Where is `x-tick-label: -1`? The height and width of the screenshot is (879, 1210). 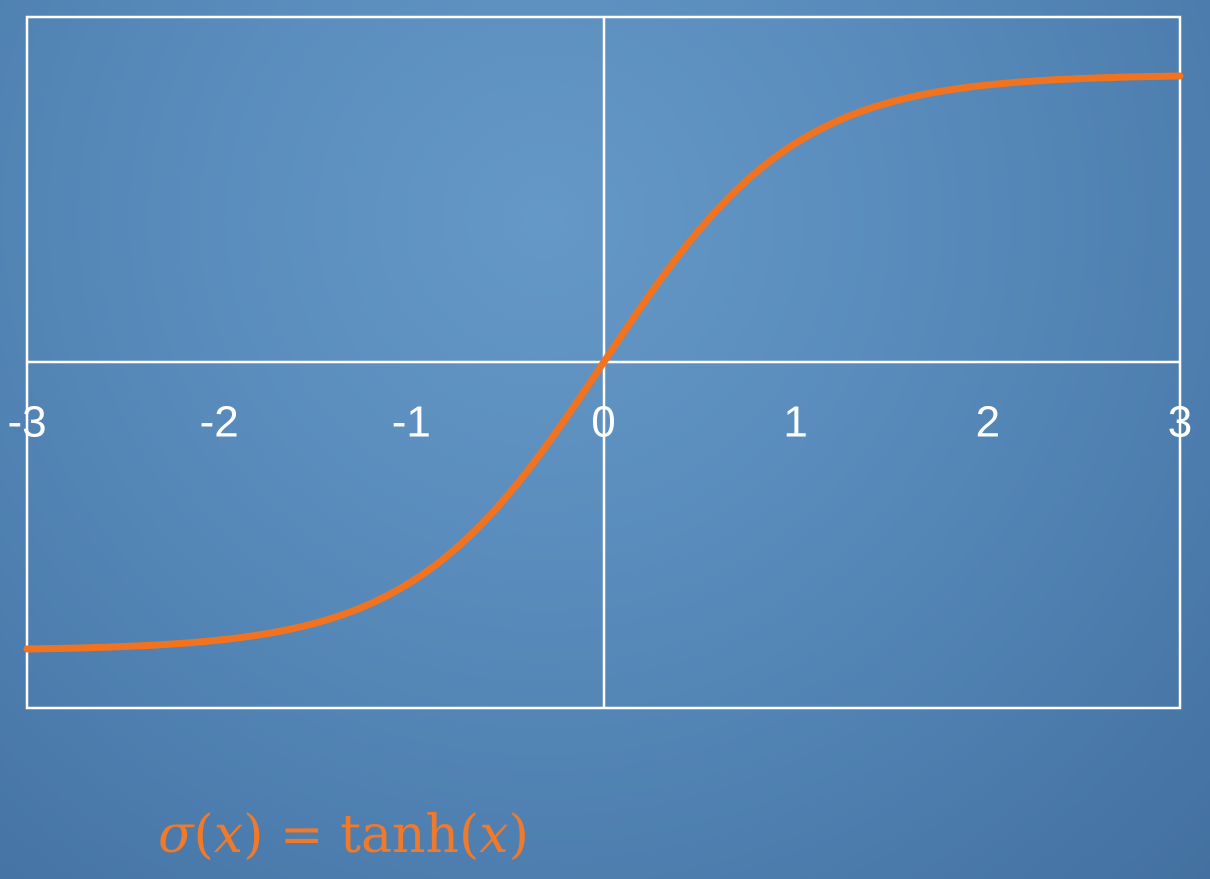
x-tick-label: -1 is located at coordinates (411, 422).